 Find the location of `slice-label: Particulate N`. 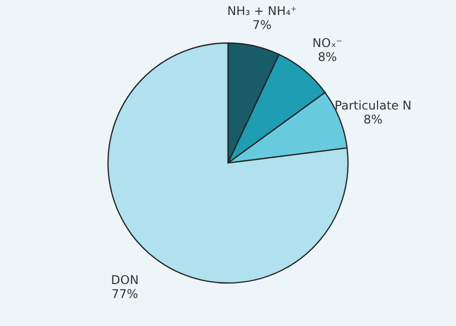

slice-label: Particulate N is located at coordinates (373, 105).